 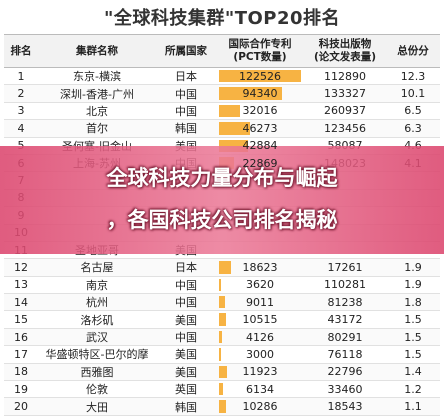 I want to click on rank-cell: 16, so click(x=21, y=337).